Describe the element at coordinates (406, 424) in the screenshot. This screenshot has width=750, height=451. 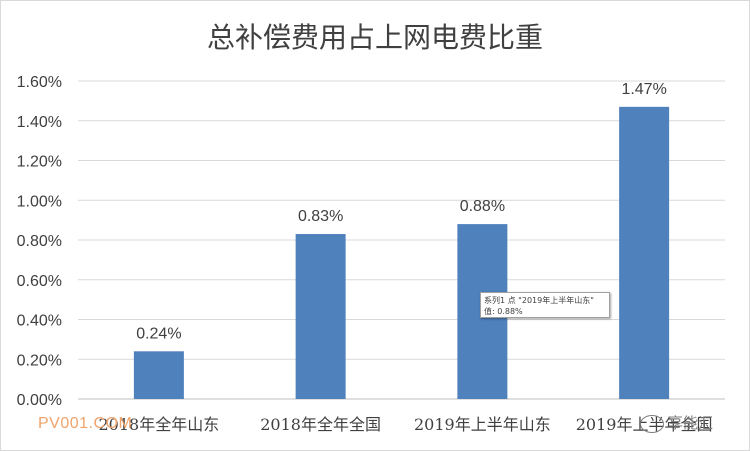
I see `x-axis-ticks: 2018年全年山东 2018年全年全国 2019年上半年山东 2019年上半年全国` at that location.